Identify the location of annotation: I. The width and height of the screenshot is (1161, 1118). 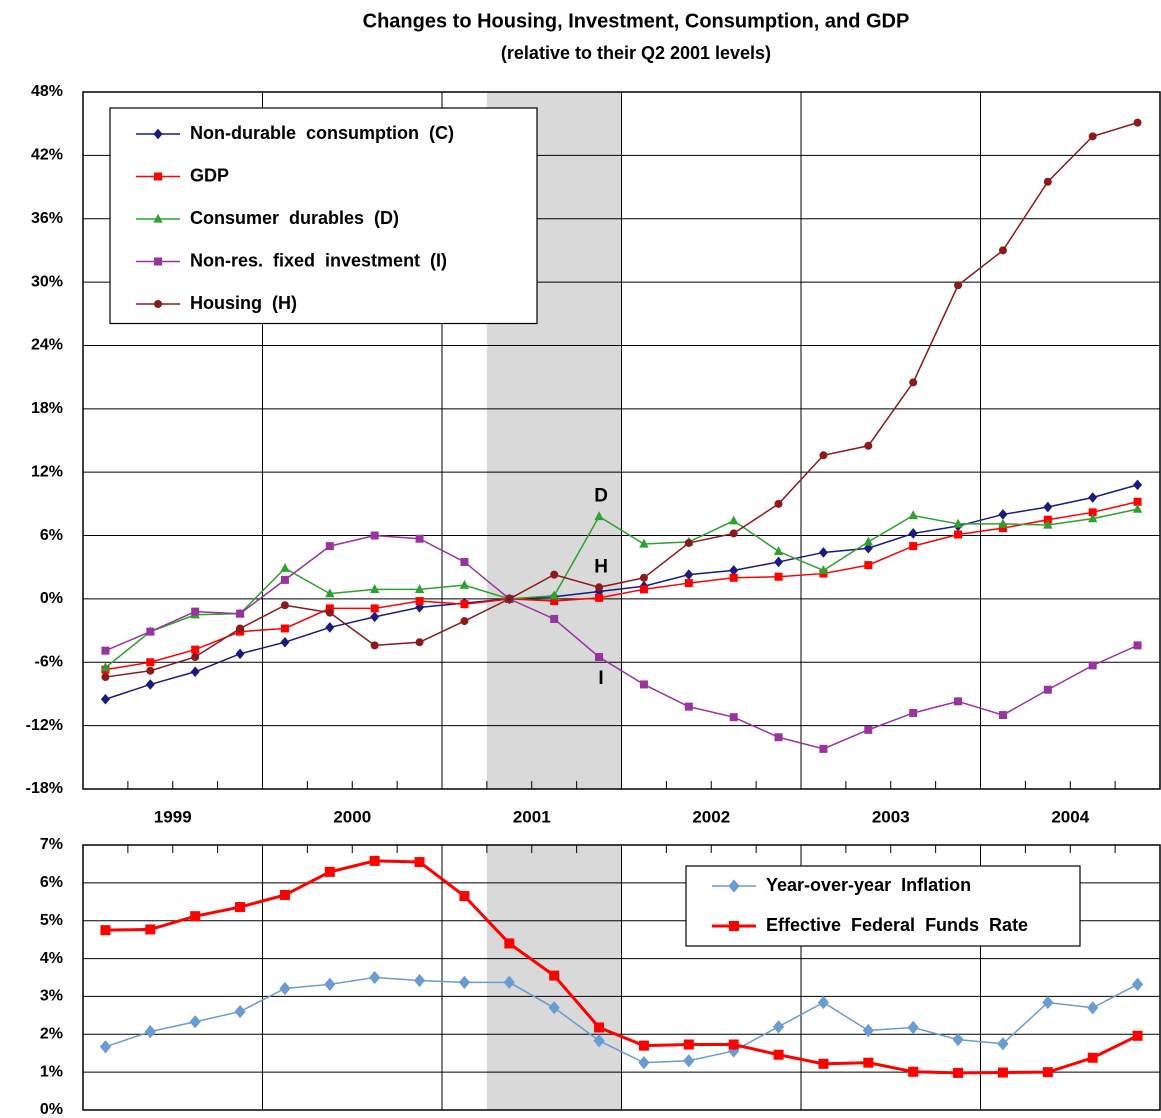
(600, 678).